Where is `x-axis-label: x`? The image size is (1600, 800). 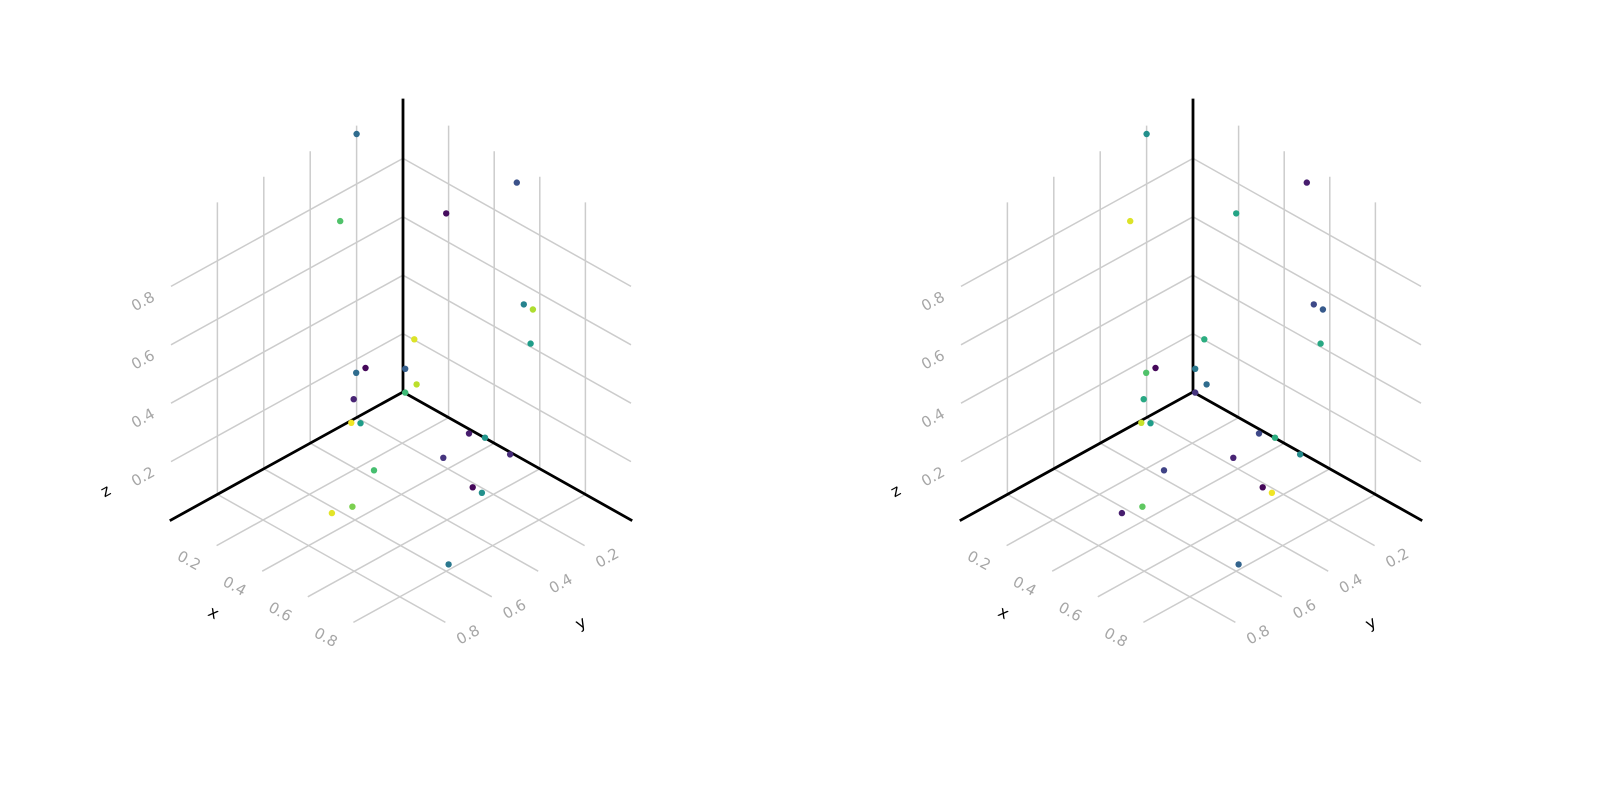
x-axis-label: x is located at coordinates (1003, 612).